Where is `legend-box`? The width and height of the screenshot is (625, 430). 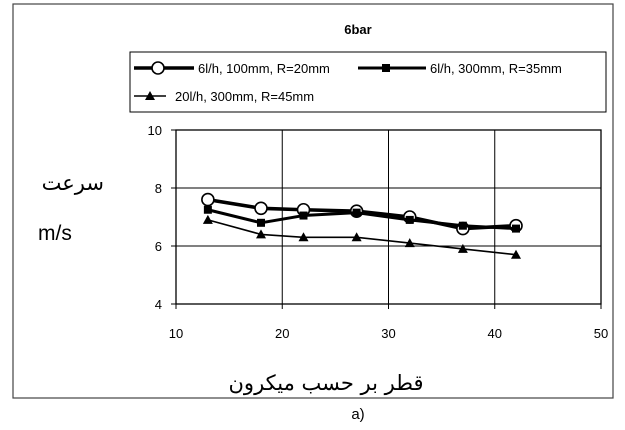 legend-box is located at coordinates (368, 82).